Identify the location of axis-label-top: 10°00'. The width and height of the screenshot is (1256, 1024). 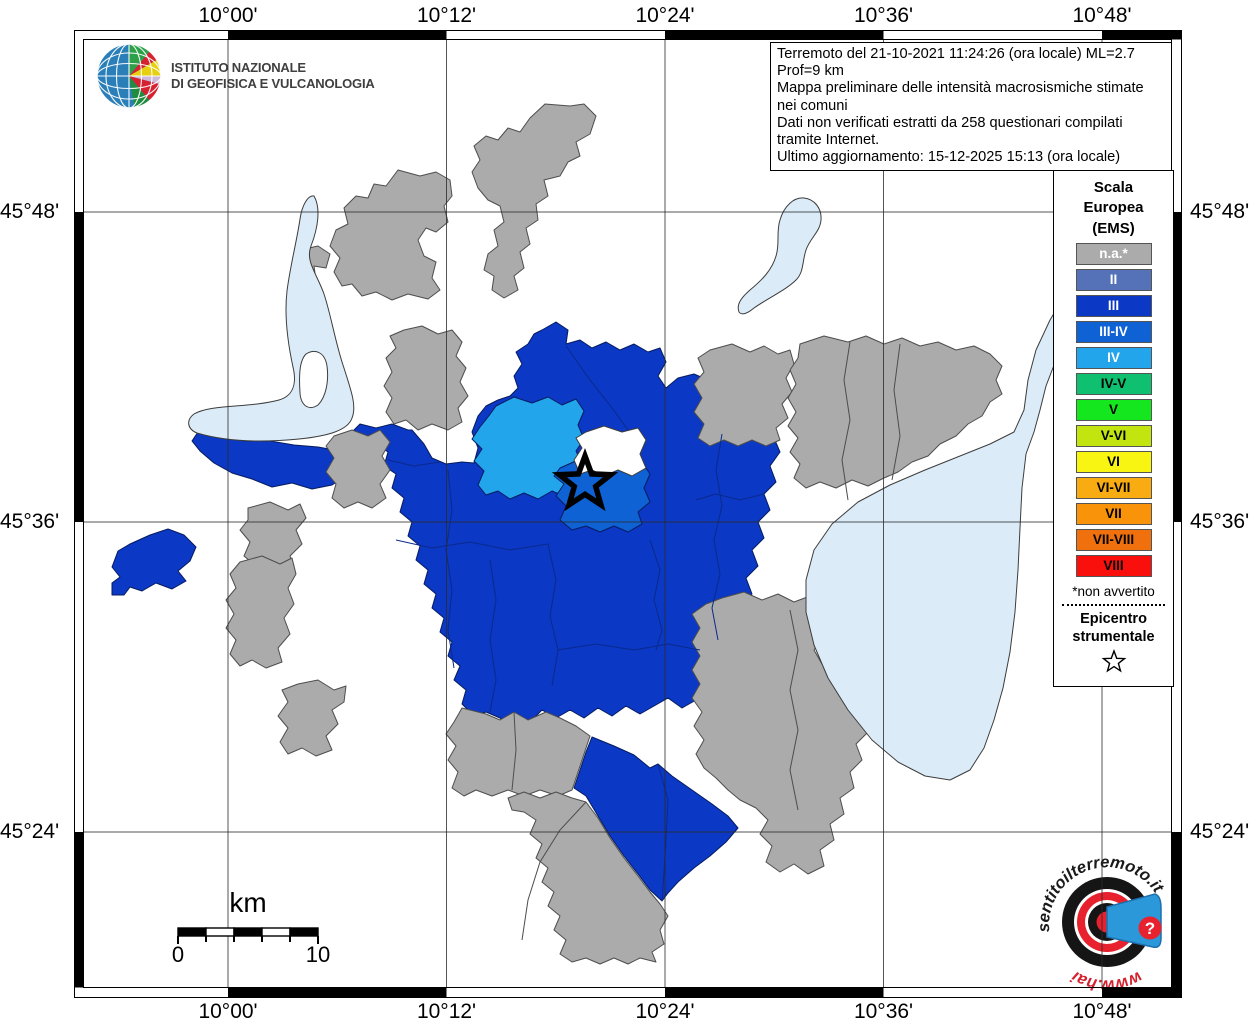
(228, 15).